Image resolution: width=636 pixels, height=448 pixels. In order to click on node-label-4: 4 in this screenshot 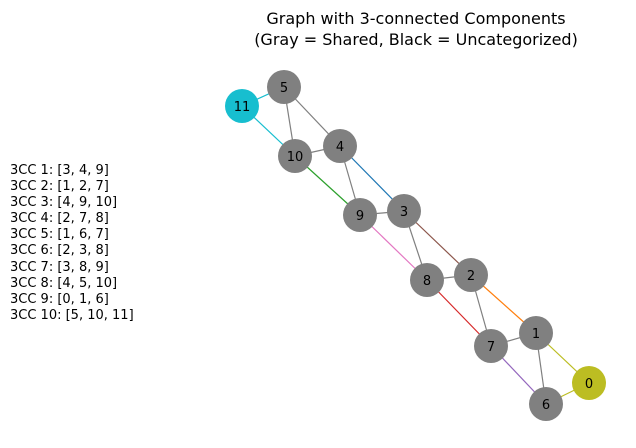, I will do `click(340, 147)`.